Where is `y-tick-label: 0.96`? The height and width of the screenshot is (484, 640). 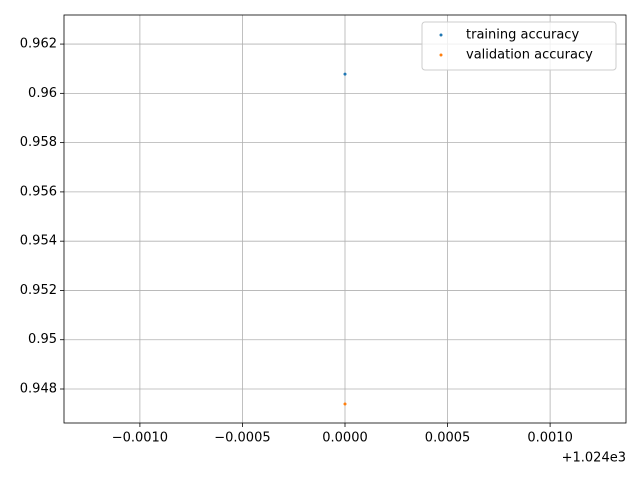 y-tick-label: 0.96 is located at coordinates (42, 93).